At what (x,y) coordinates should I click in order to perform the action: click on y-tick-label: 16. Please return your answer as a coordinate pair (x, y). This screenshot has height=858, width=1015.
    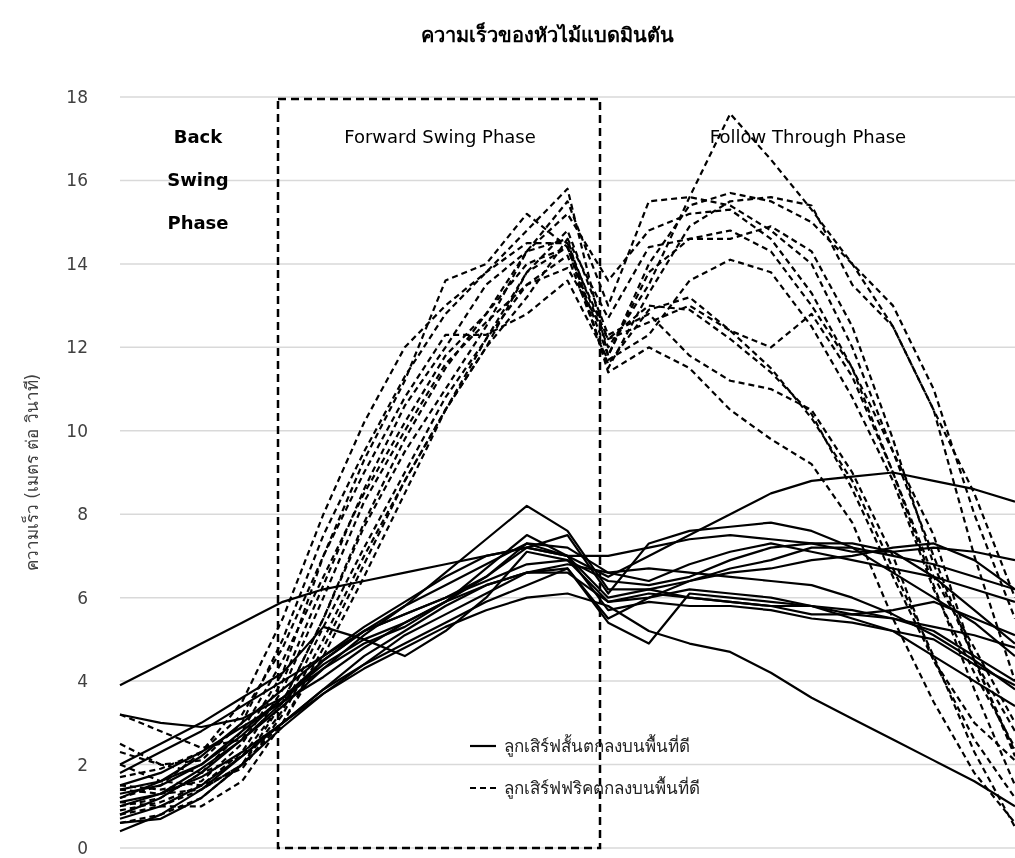
    Looking at the image, I should click on (77, 180).